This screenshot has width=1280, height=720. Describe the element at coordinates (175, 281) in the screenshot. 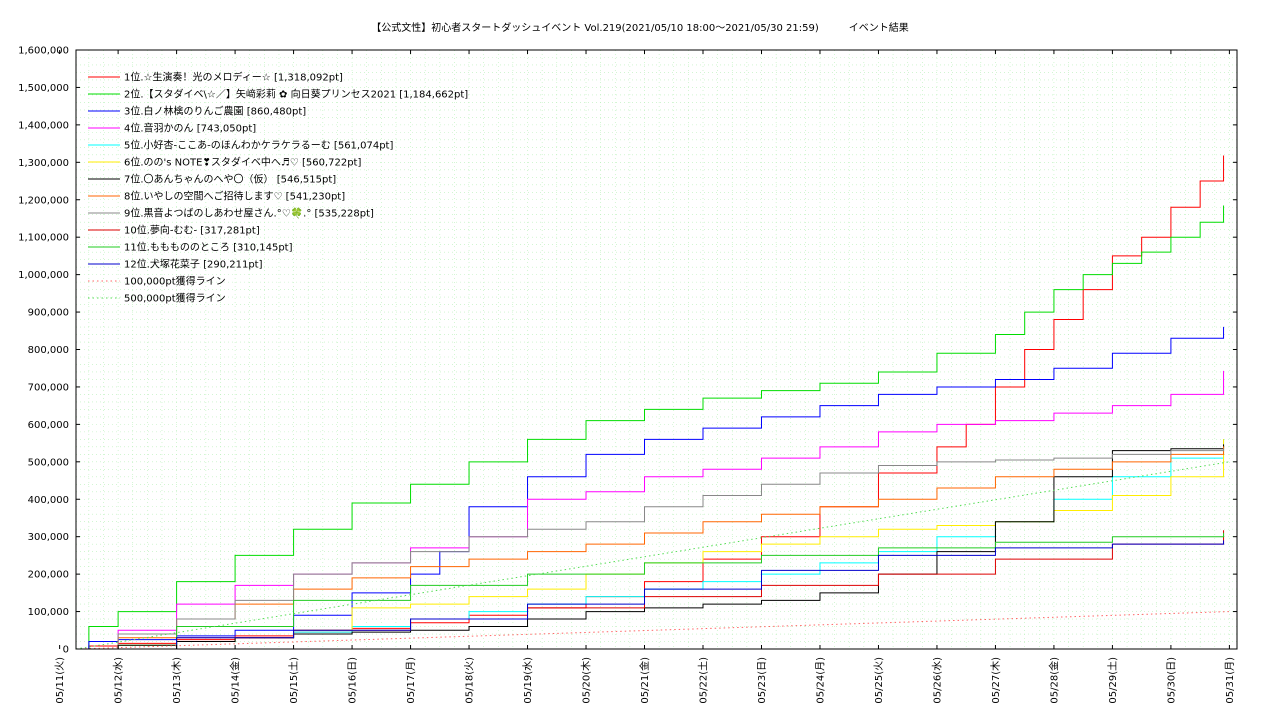

I see `legend-label: 100,000pt獲得ライン` at that location.